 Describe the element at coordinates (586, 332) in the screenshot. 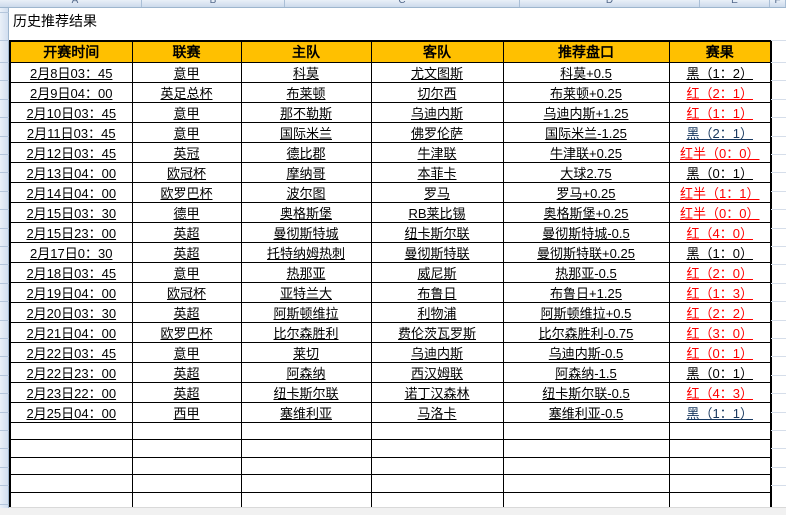

I see `cell-handicap: 比尔森胜利-0.75` at that location.